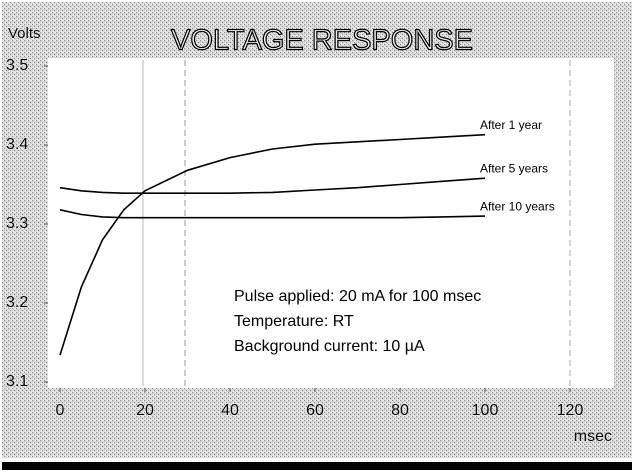  Describe the element at coordinates (230, 410) in the screenshot. I see `x-tick-label: 40` at that location.